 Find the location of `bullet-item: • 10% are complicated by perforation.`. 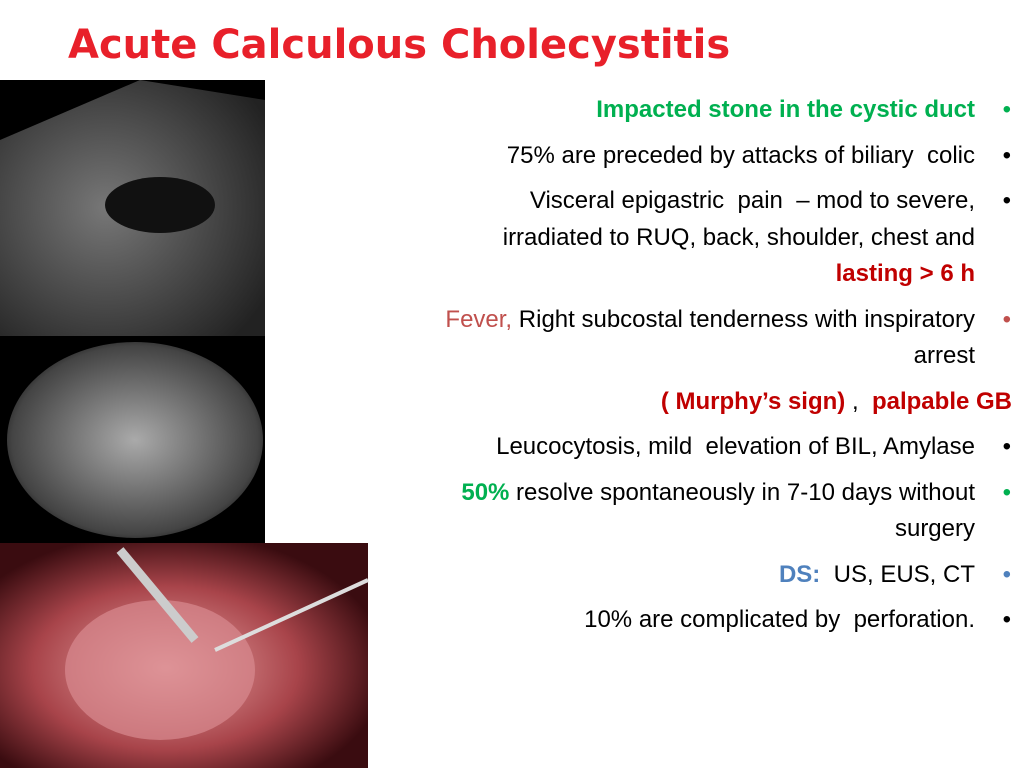

bullet-item: • 10% are complicated by perforation. is located at coordinates (644, 620).